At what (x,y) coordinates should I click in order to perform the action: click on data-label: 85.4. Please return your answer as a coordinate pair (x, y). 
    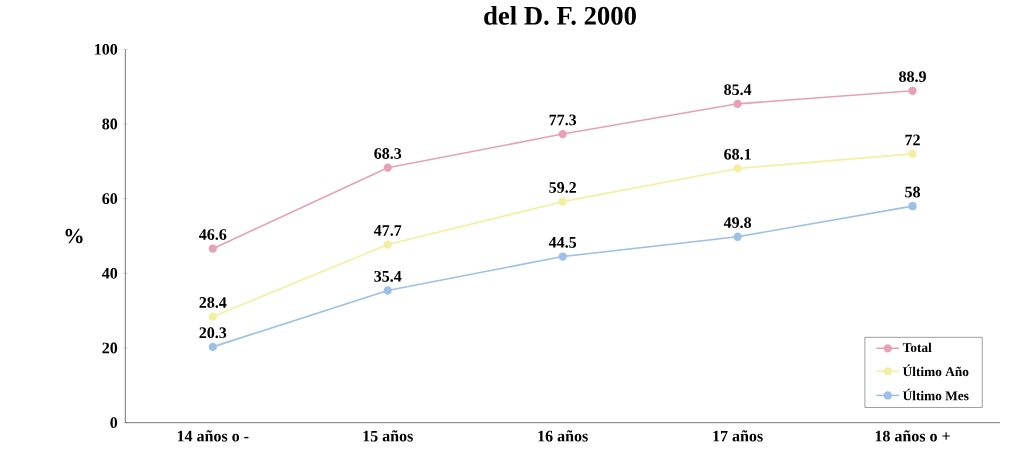
    Looking at the image, I should click on (738, 90).